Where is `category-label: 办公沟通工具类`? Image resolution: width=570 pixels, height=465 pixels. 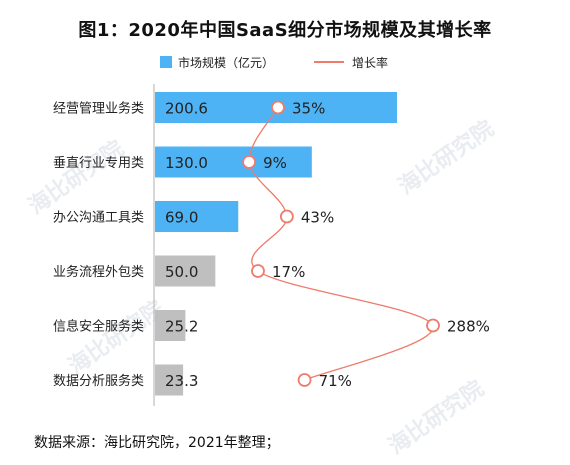 category-label: 办公沟通工具类 is located at coordinates (98, 218).